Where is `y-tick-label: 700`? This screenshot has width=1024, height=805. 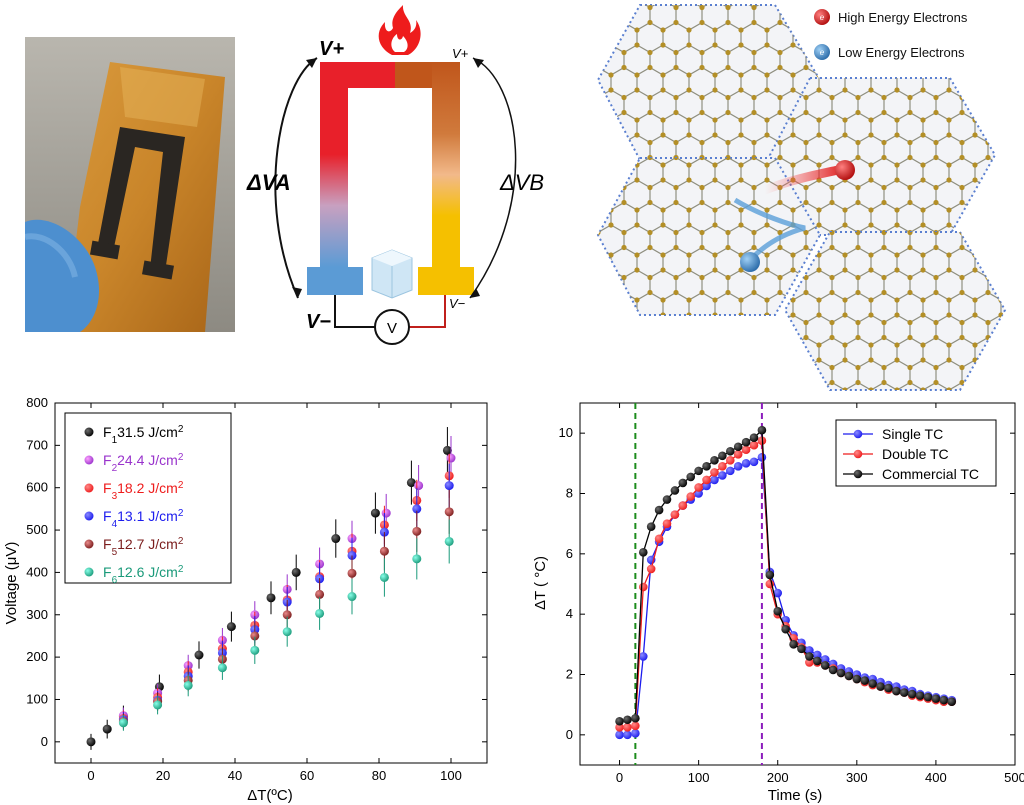 y-tick-label: 700 is located at coordinates (37, 444).